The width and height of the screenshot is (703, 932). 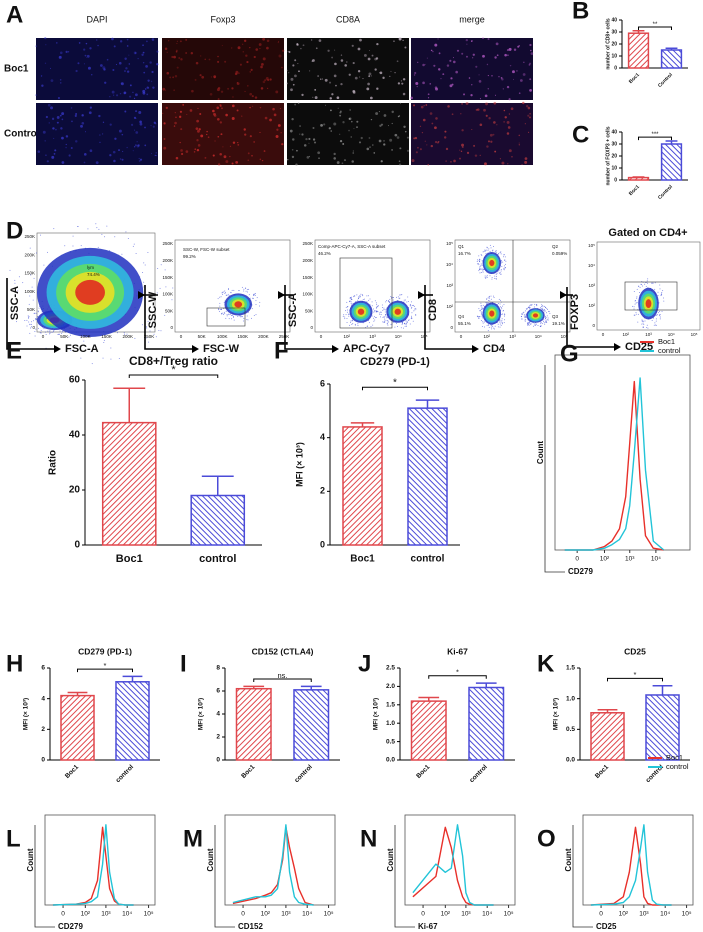 What do you see at coordinates (181, 336) in the screenshot?
I see `flow-x-tick: 0` at bounding box center [181, 336].